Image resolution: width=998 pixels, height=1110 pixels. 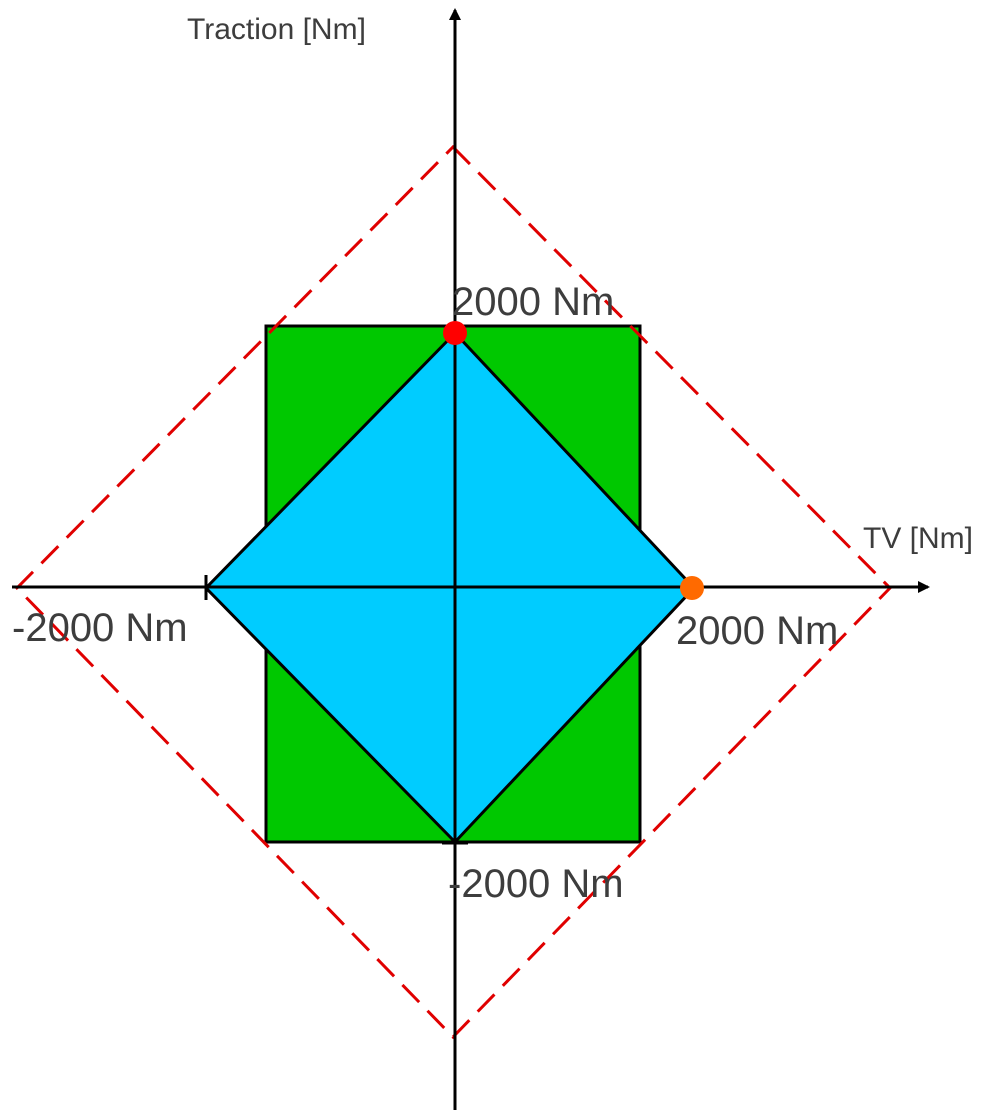 What do you see at coordinates (692, 588) in the screenshot?
I see `right-operating-point` at bounding box center [692, 588].